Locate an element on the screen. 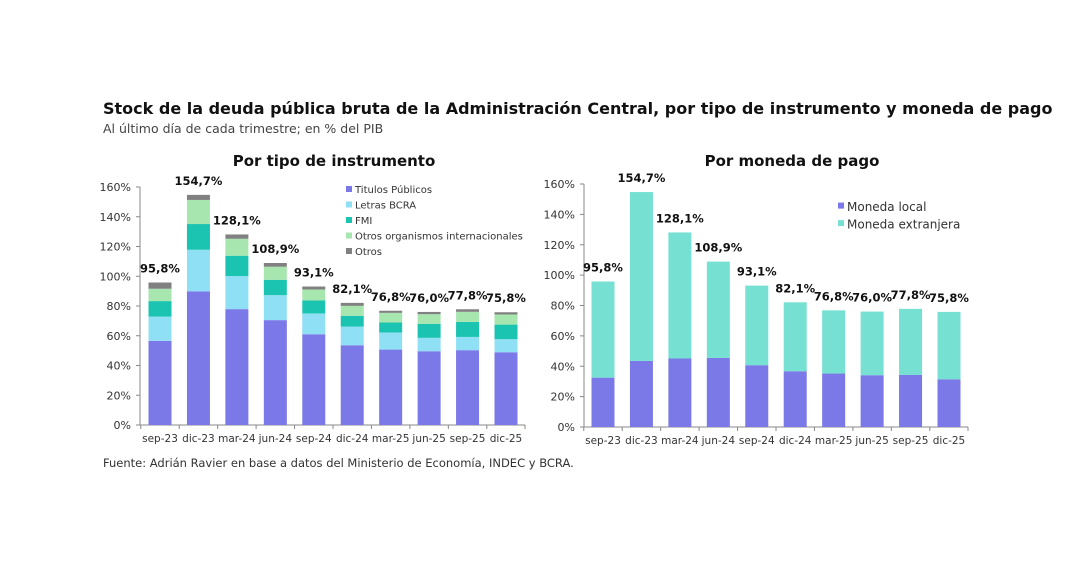 Image resolution: width=1076 pixels, height=569 pixels. panel-title: Por tipo de instrumento is located at coordinates (334, 161).